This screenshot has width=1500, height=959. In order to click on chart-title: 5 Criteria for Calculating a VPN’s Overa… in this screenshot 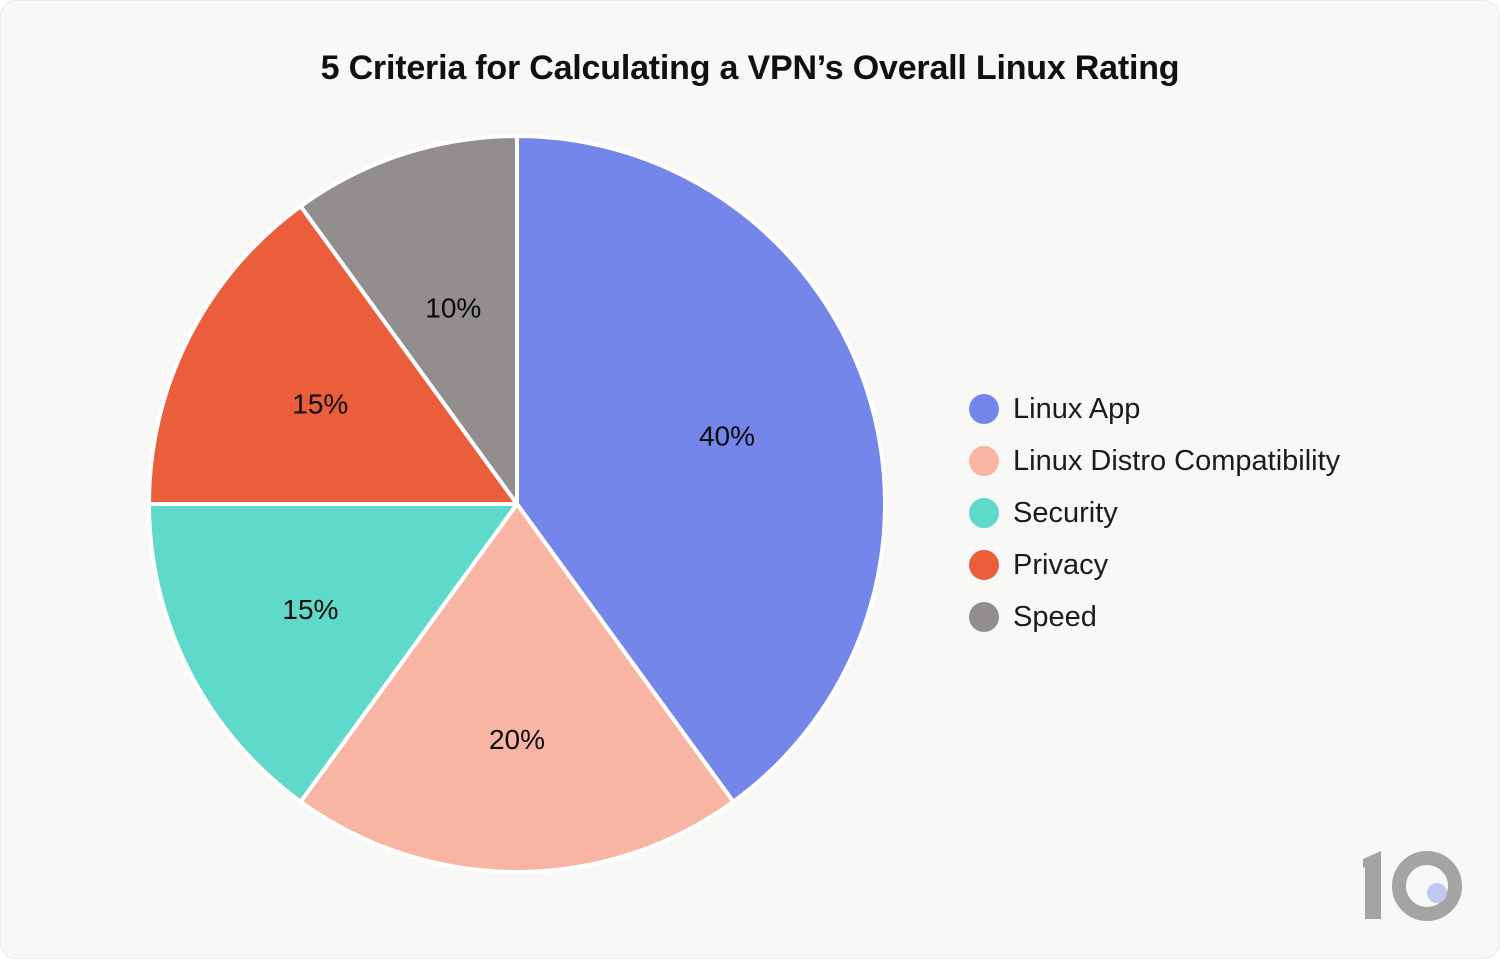, I will do `click(750, 68)`.